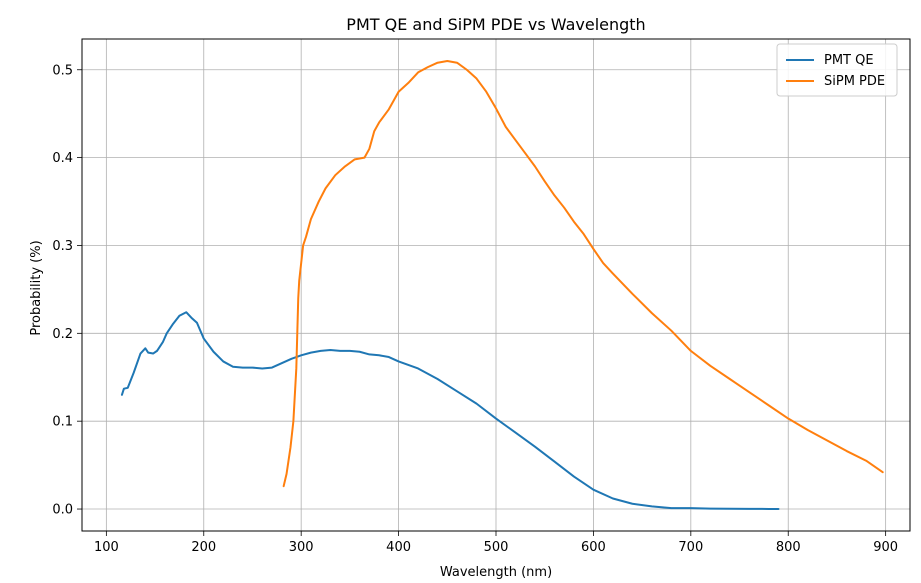 The height and width of the screenshot is (583, 921). Describe the element at coordinates (496, 572) in the screenshot. I see `x-axis-label: Wavelength (nm)` at that location.